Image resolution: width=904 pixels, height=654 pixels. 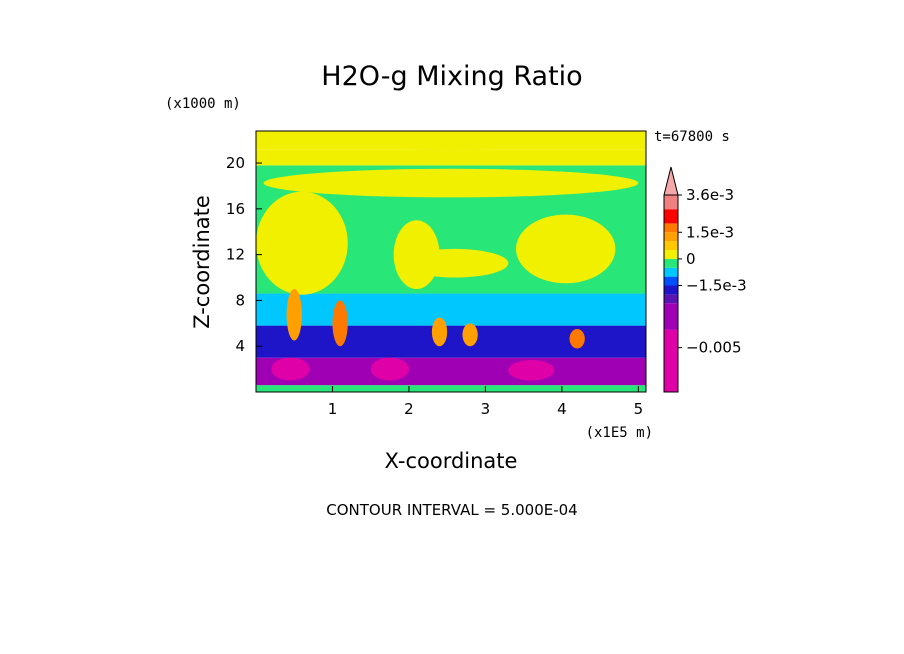 I want to click on contour-interval-note: CONTOUR INTERVAL = 5.000E-04, so click(x=451, y=510).